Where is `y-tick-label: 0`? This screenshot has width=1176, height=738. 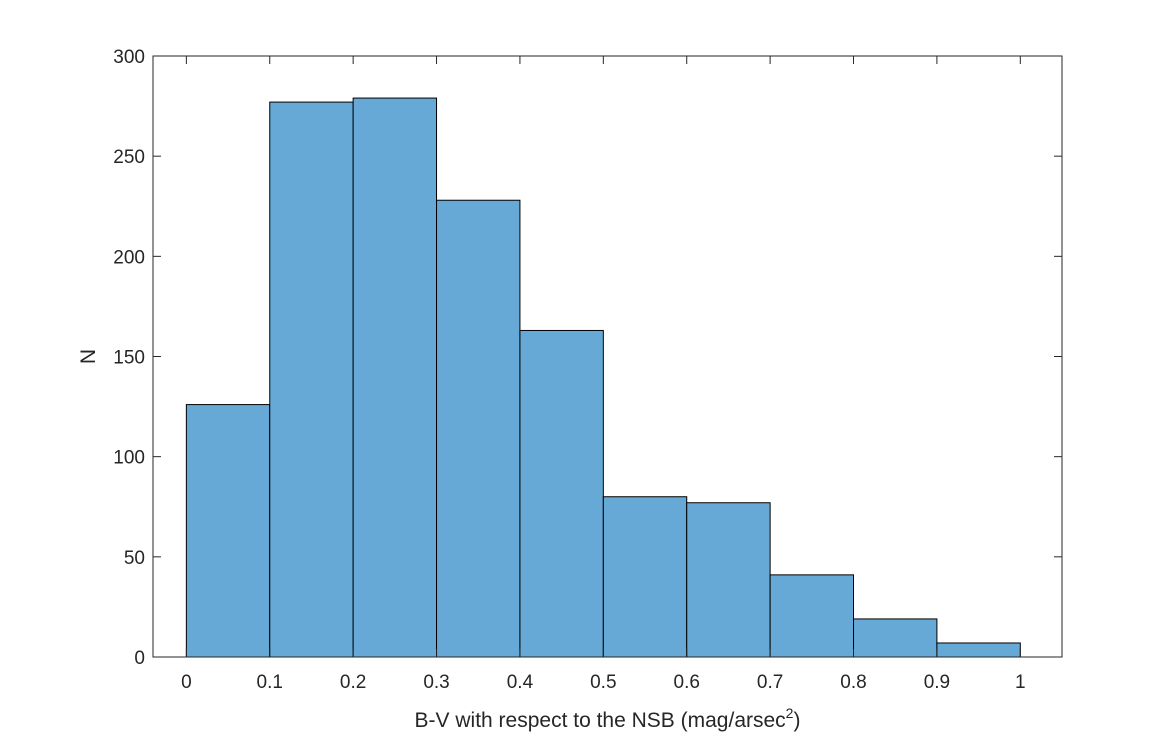
y-tick-label: 0 is located at coordinates (139, 658).